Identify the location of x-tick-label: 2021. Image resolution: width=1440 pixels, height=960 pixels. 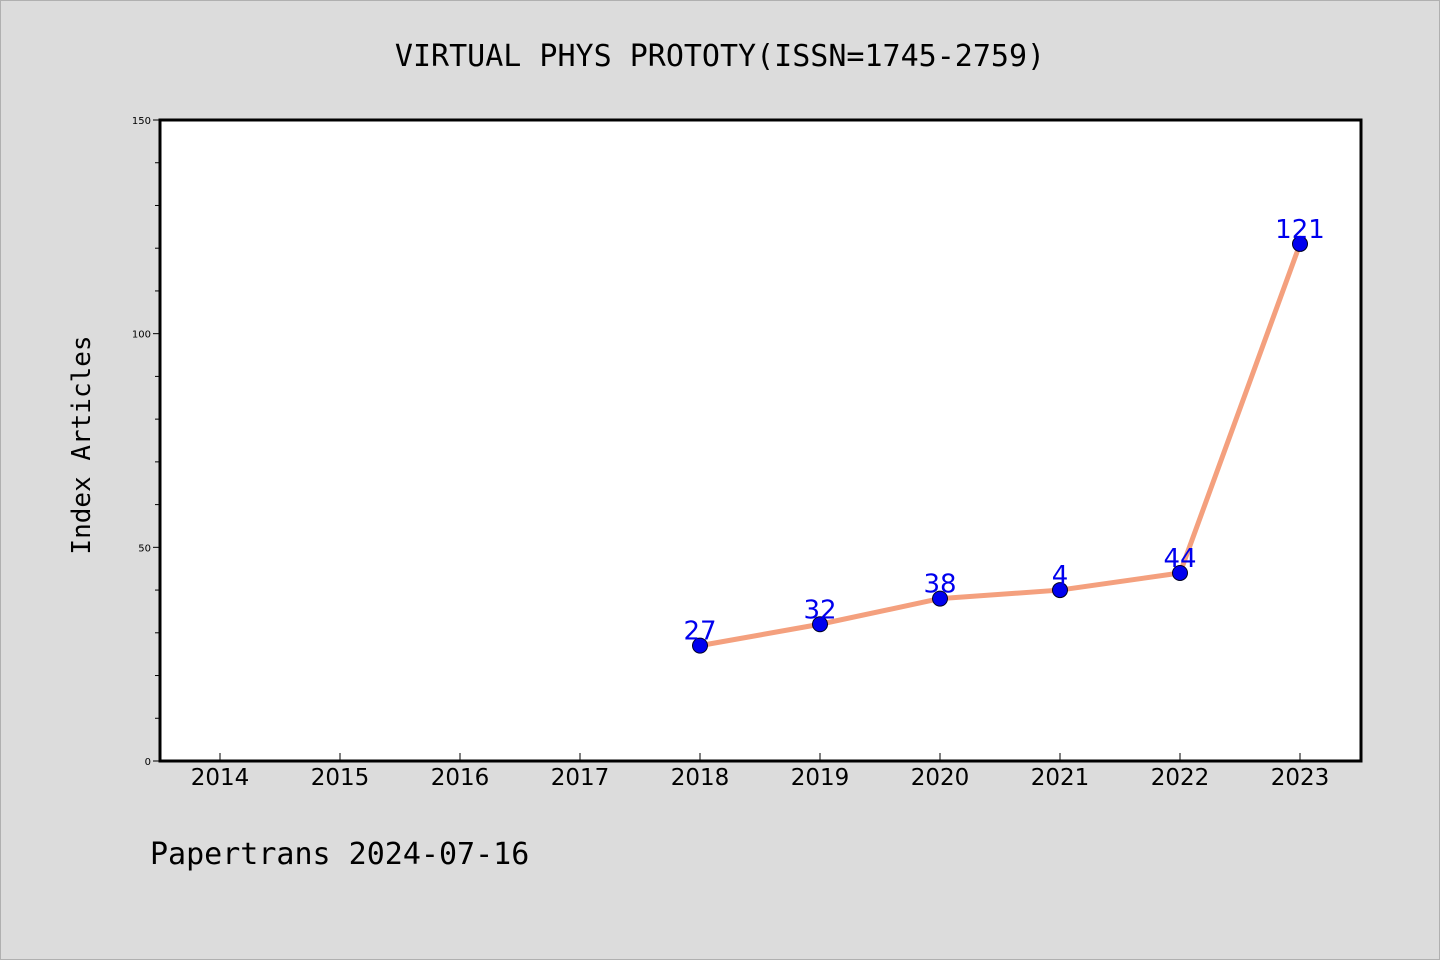
(1060, 778).